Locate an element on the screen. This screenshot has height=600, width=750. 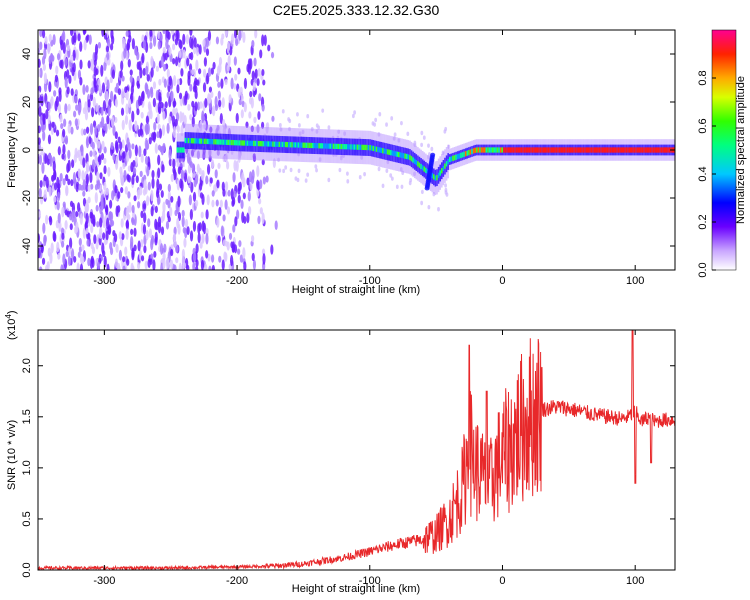
snr-y-tick-label: 0.0 is located at coordinates (27, 569).